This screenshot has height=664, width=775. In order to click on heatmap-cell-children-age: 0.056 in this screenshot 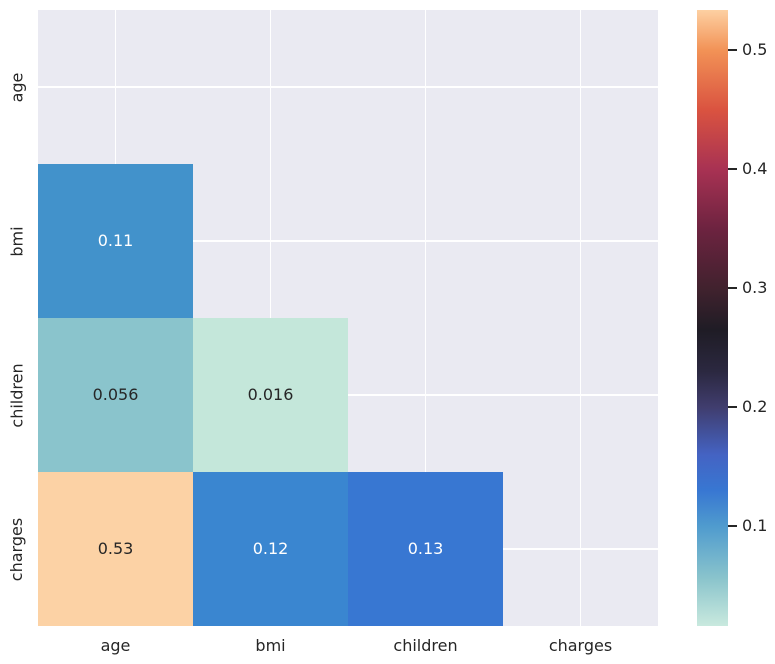, I will do `click(115, 395)`.